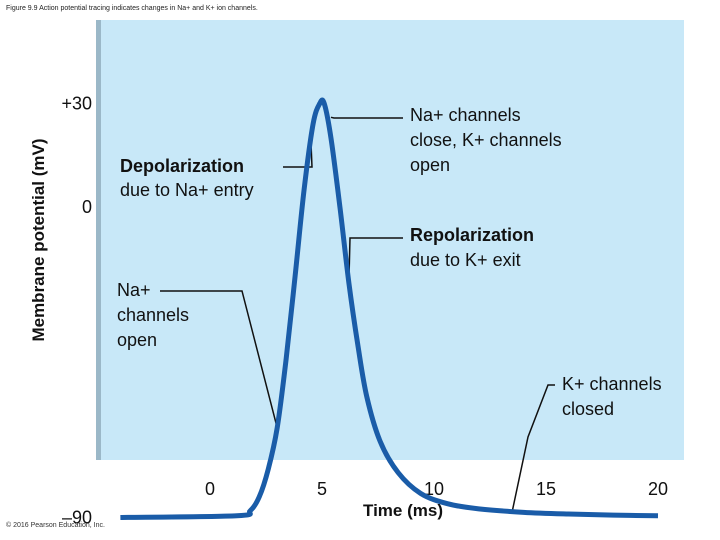 Image resolution: width=720 pixels, height=540 pixels. Describe the element at coordinates (465, 115) in the screenshot. I see `annotation-label: Na+ channels` at that location.